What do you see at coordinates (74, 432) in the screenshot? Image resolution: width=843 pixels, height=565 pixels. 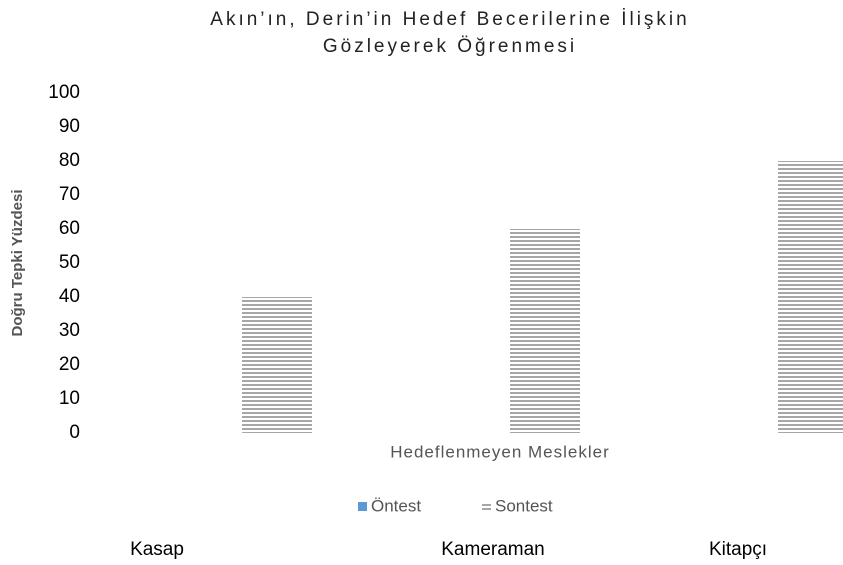 I see `y-tick-label: 0` at bounding box center [74, 432].